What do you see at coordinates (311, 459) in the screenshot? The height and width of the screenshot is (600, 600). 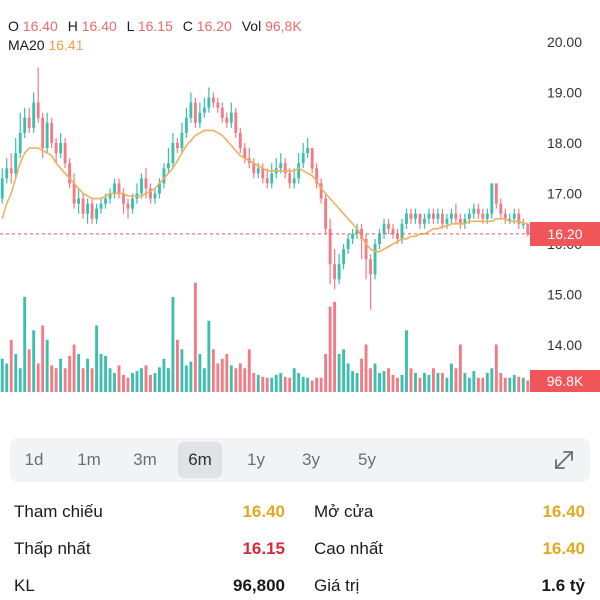 I see `timeframe-3y: 3y` at bounding box center [311, 459].